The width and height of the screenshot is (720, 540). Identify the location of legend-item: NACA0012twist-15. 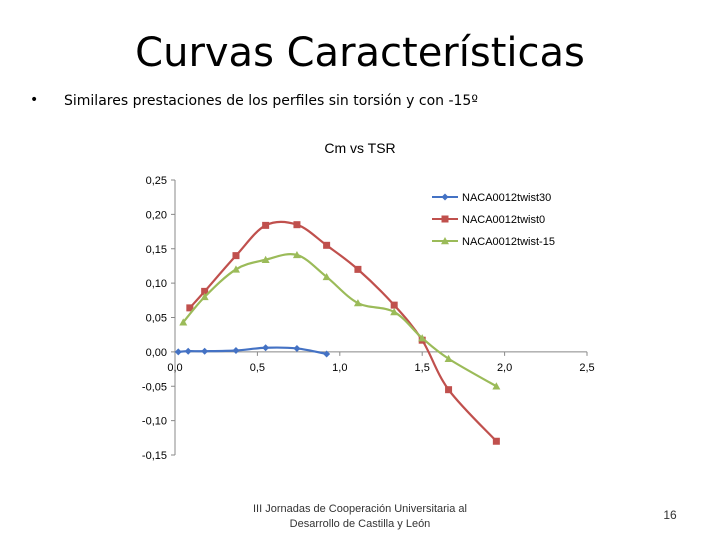
(493, 242).